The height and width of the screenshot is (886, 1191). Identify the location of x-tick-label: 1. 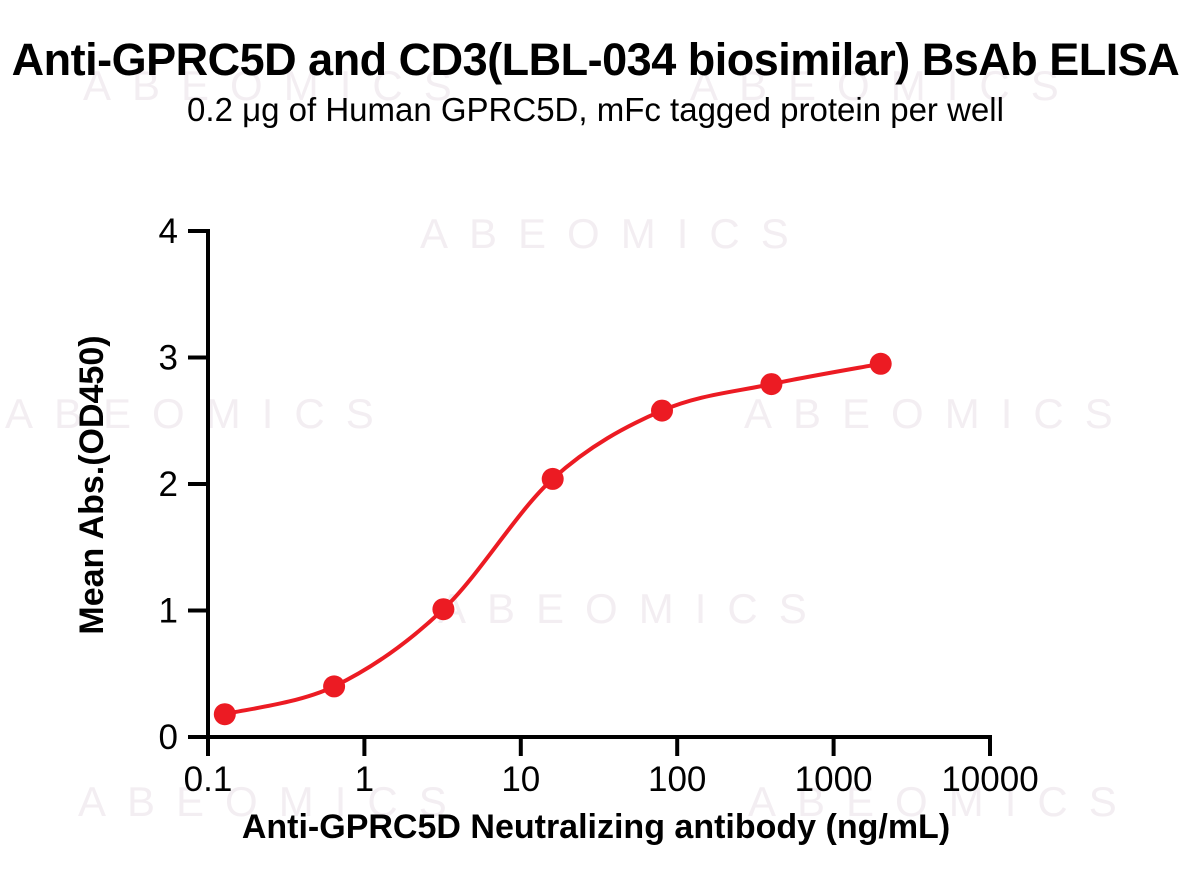
(364, 779).